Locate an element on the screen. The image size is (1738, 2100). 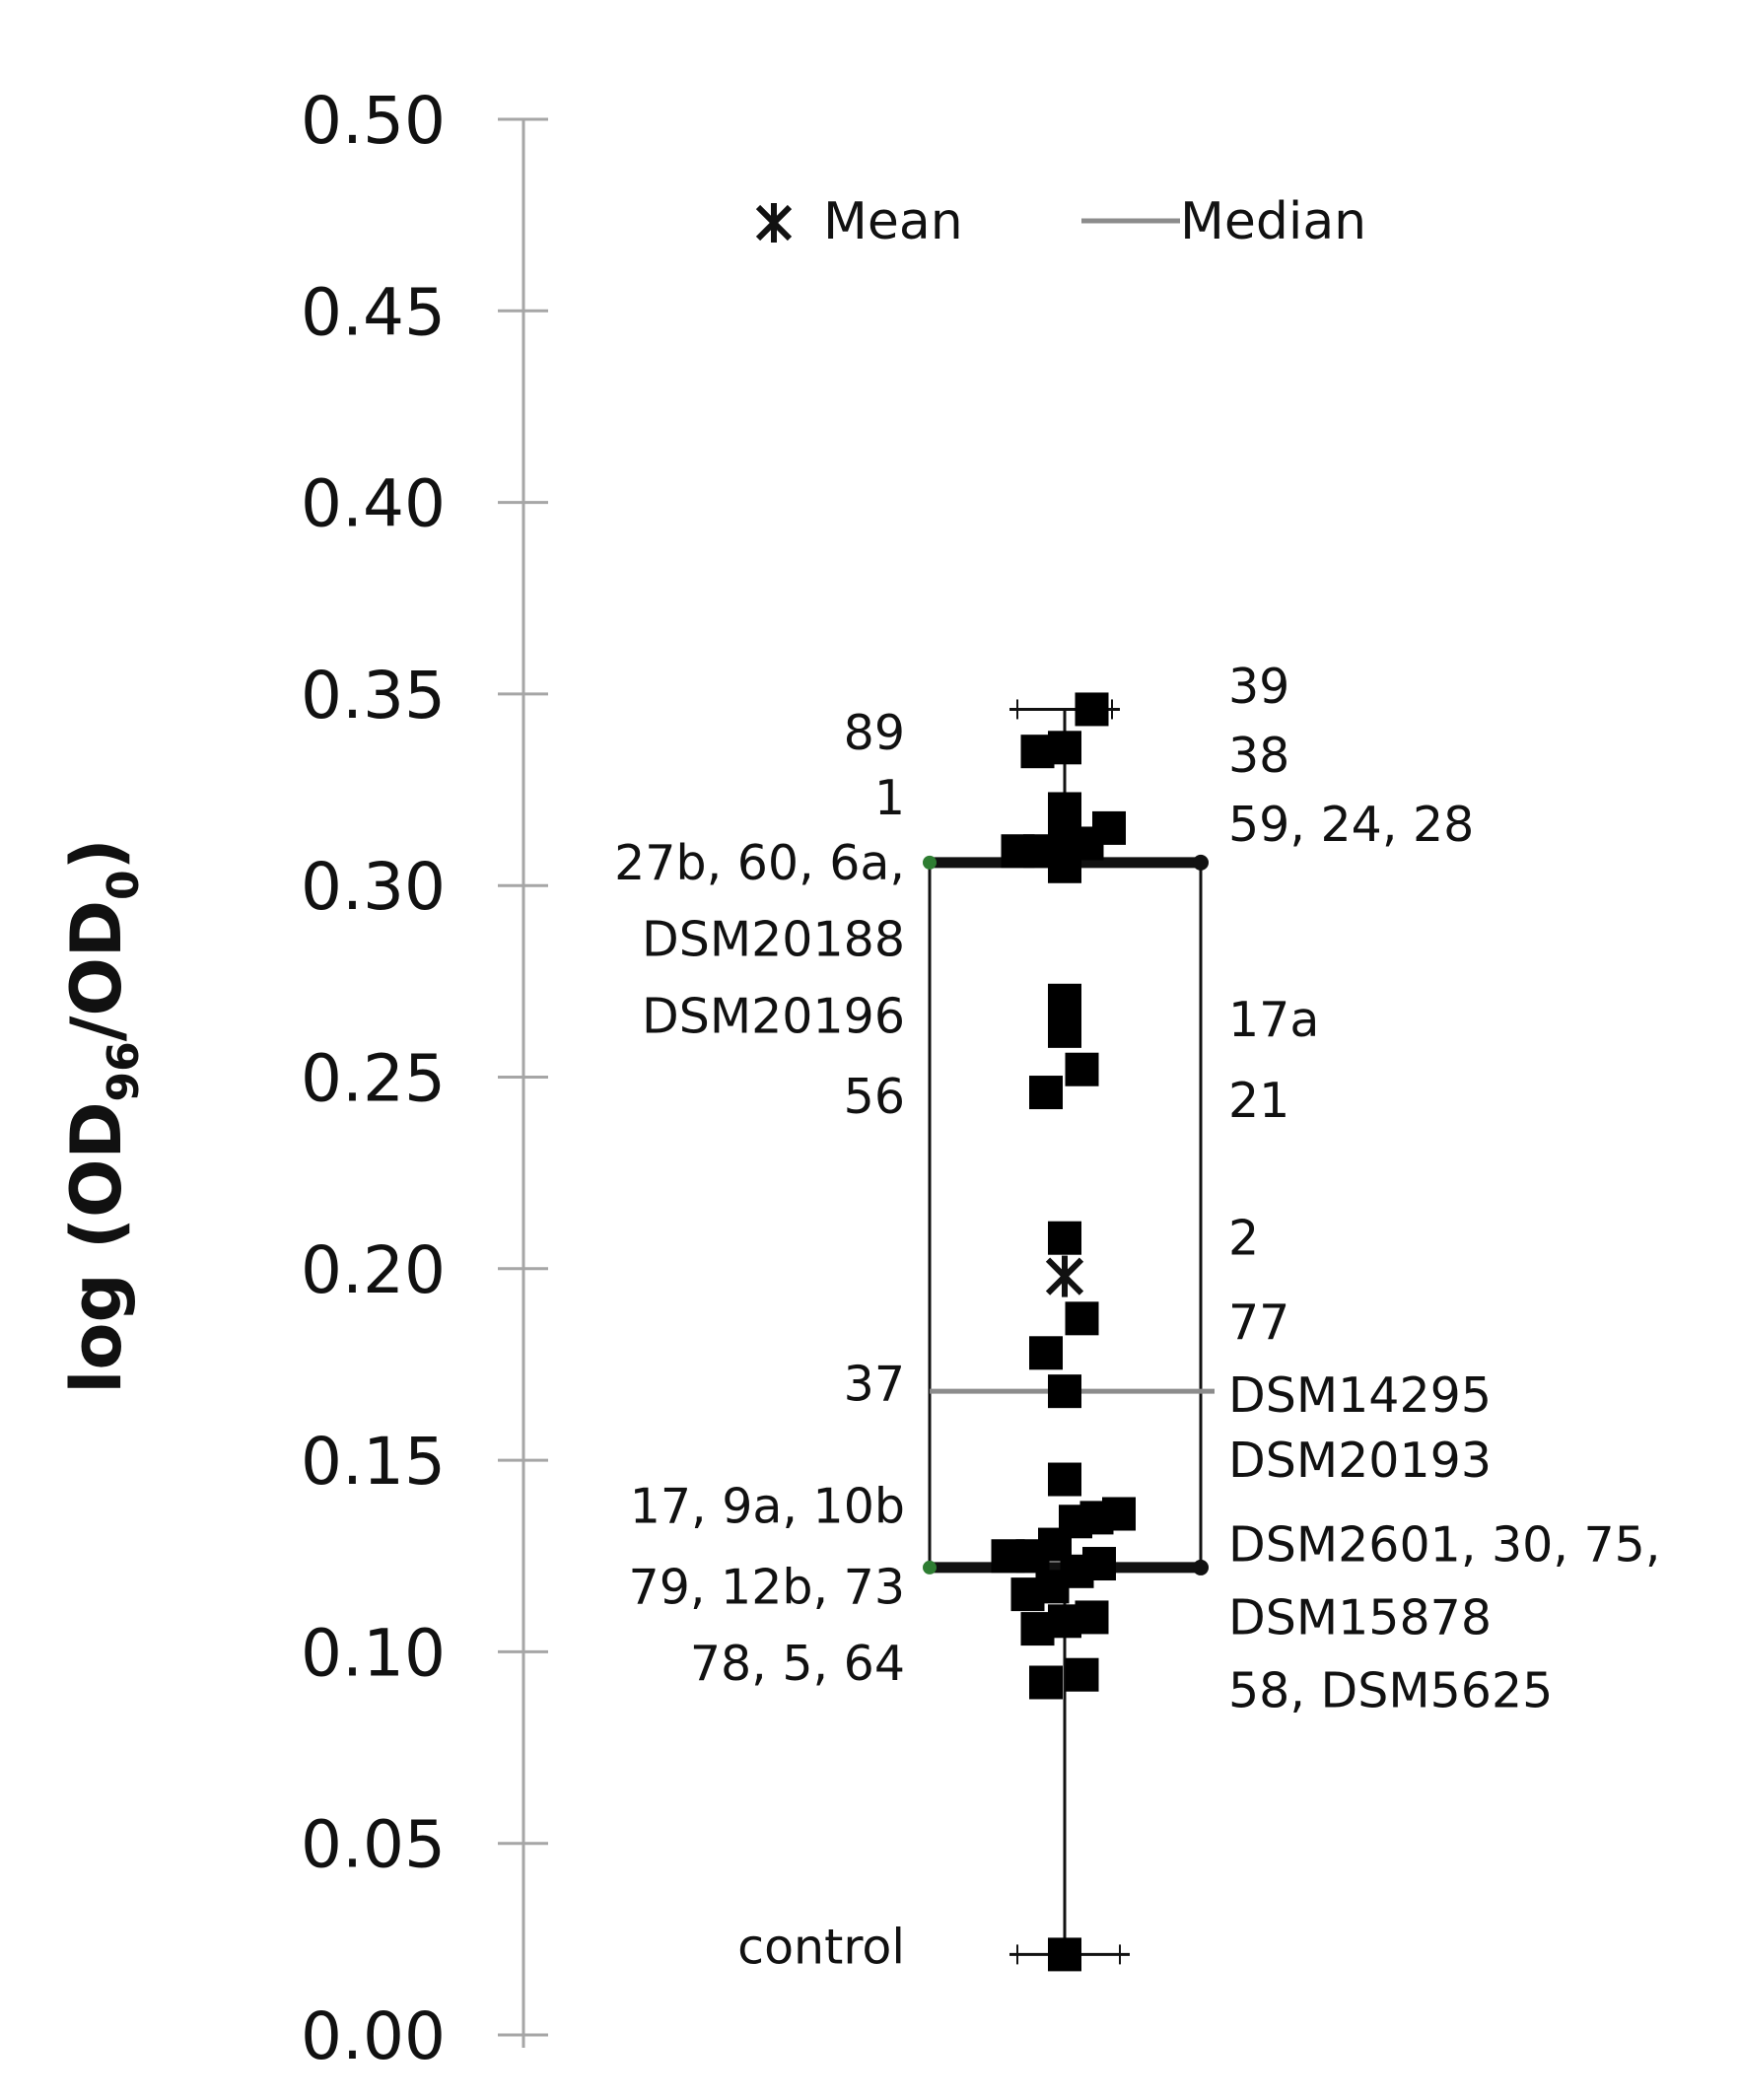
data-points is located at coordinates (1063, 1332).